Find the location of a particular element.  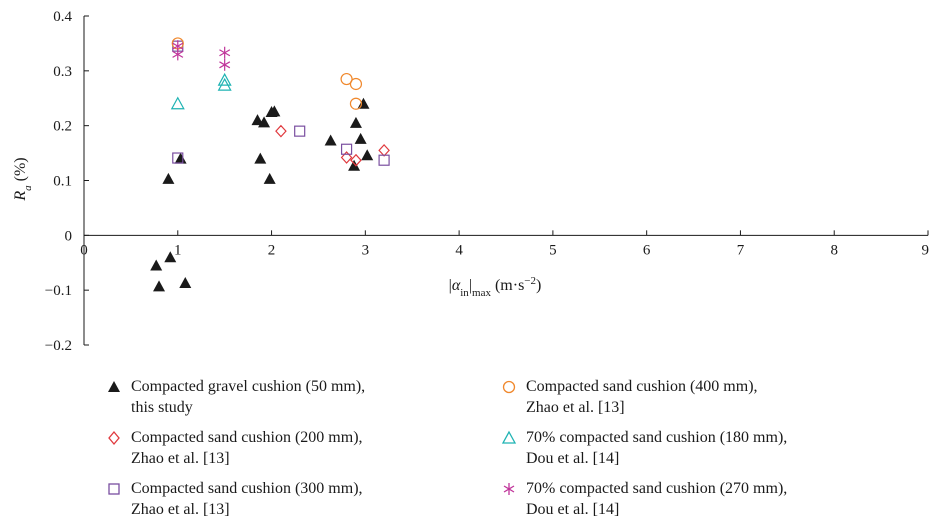

x-tick-label: 6 is located at coordinates (647, 250).